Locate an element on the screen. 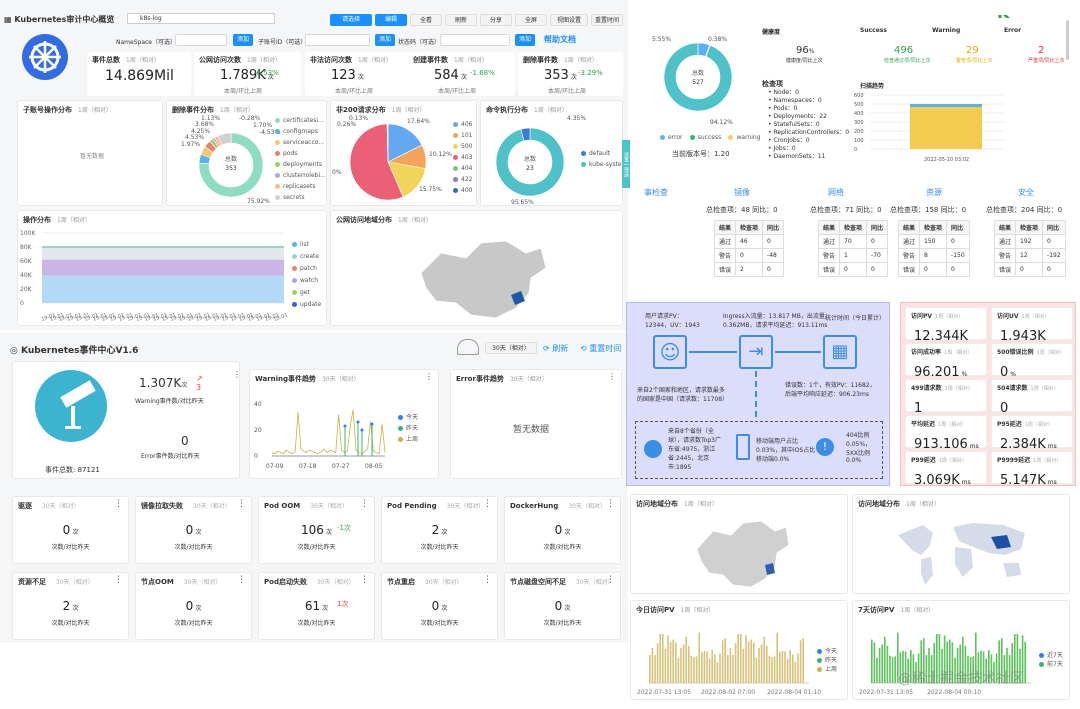 This screenshot has height=709, width=1080. refresh-button: ⟳ 刷新 is located at coordinates (556, 348).